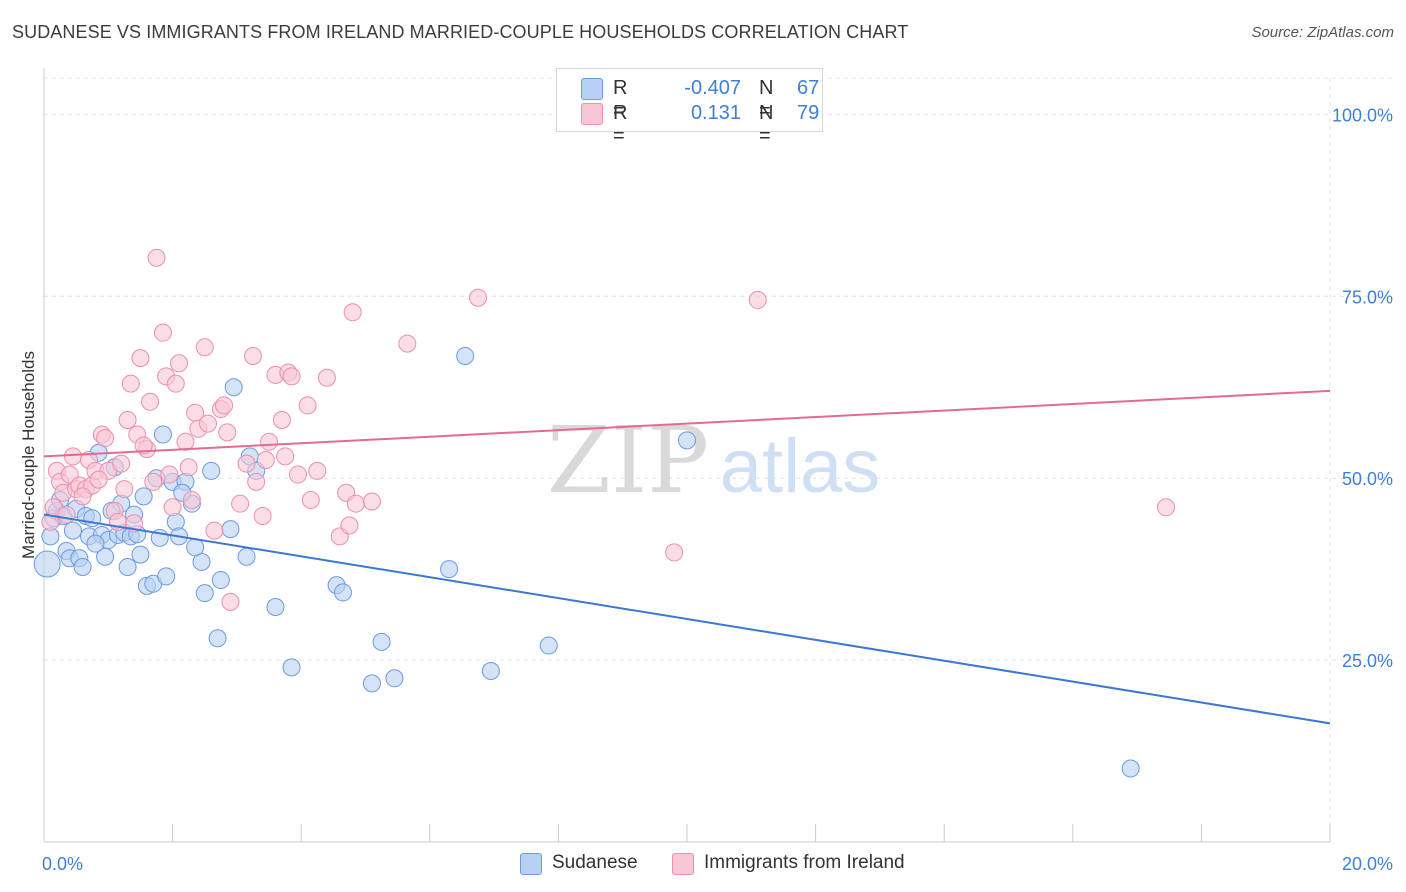 This screenshot has width=1406, height=892. Describe the element at coordinates (28, 455) in the screenshot. I see `y-axis-label: Married-couple Households` at that location.